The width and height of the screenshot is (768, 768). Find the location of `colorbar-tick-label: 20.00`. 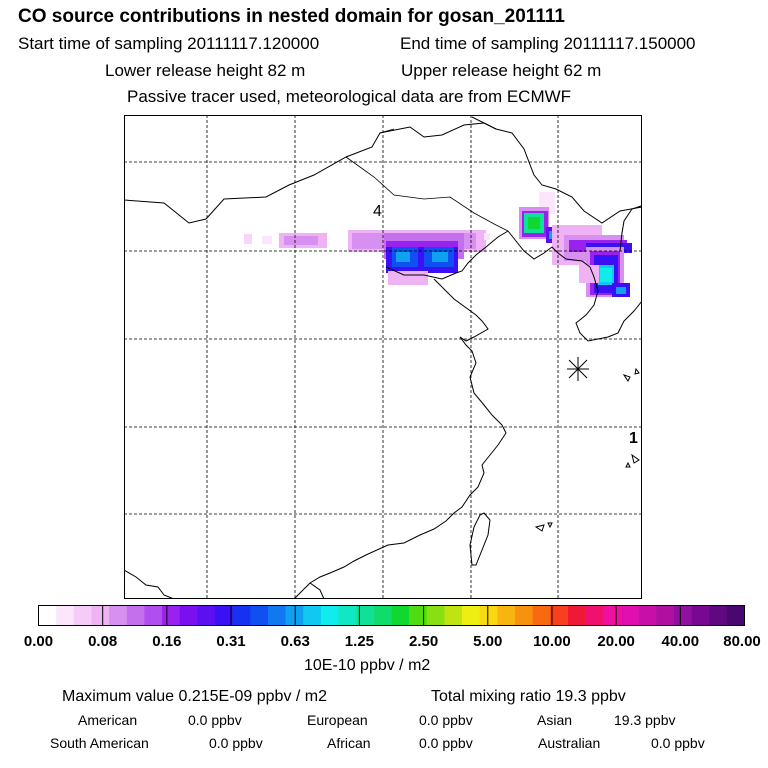

colorbar-tick-label: 20.00 is located at coordinates (616, 641).